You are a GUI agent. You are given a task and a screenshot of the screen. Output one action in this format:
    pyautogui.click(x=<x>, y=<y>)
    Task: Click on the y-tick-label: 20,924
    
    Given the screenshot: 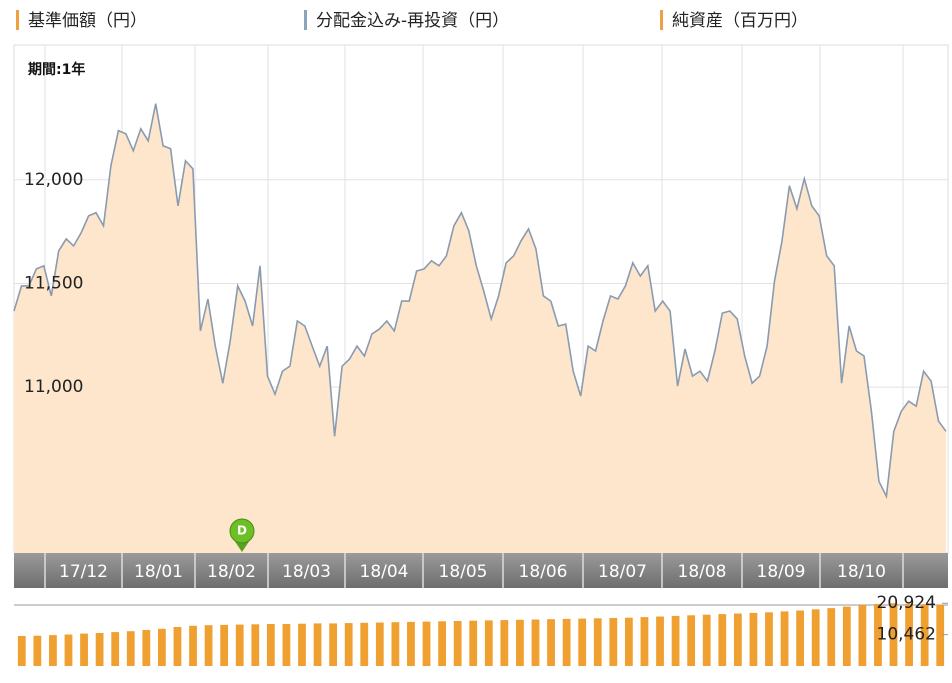 What is the action you would take?
    pyautogui.click(x=906, y=603)
    